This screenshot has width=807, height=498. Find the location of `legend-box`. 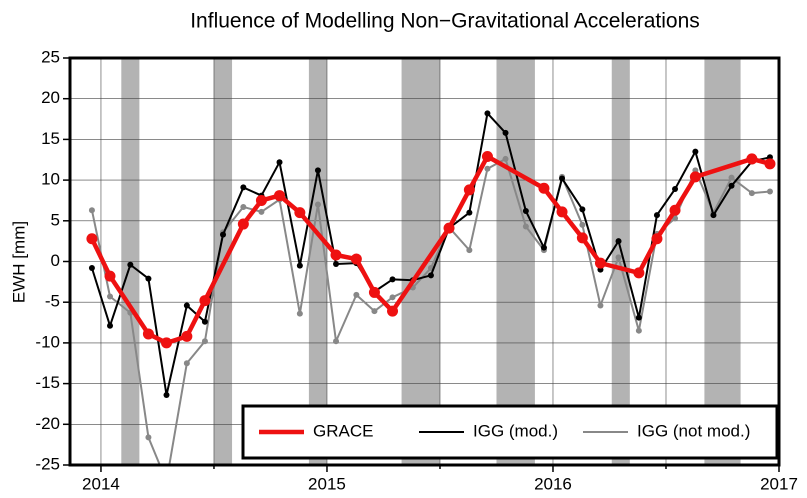

legend-box is located at coordinates (510, 432).